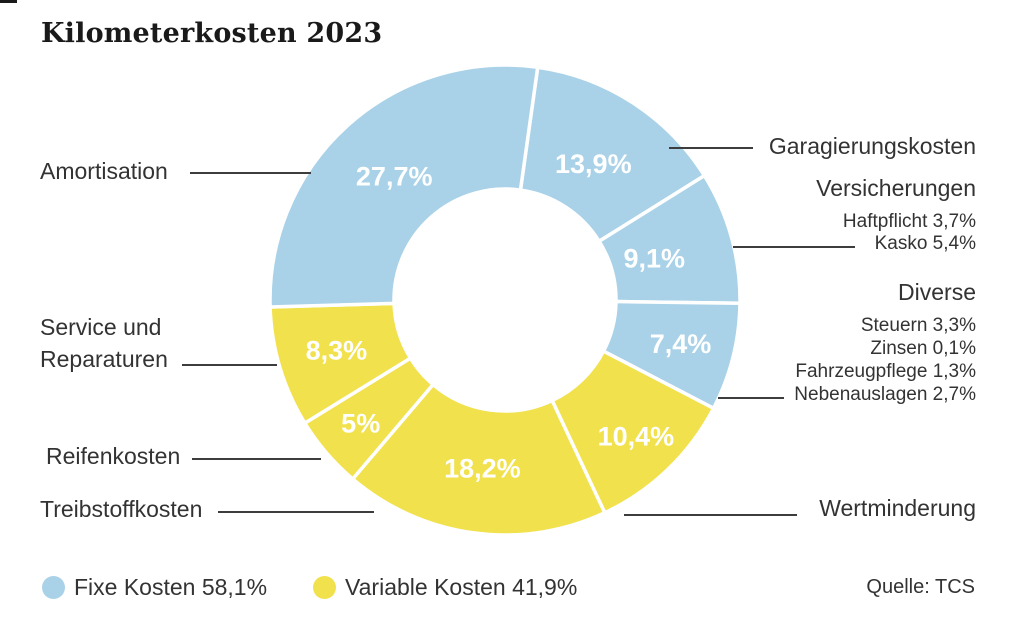  What do you see at coordinates (8, 1) in the screenshot?
I see `crop-artifact-line` at bounding box center [8, 1].